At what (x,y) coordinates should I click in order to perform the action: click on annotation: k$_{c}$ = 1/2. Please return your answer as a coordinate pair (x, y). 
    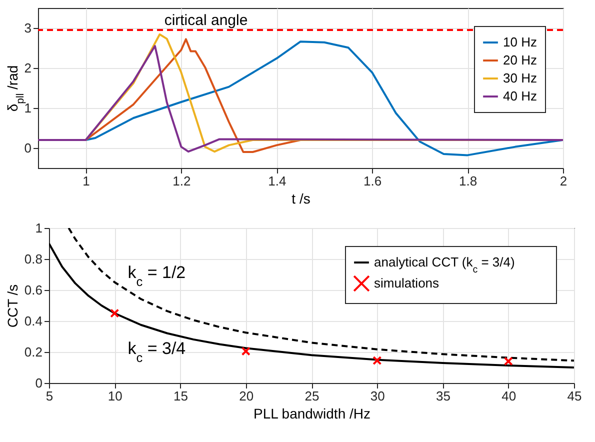
    Looking at the image, I should click on (157, 275).